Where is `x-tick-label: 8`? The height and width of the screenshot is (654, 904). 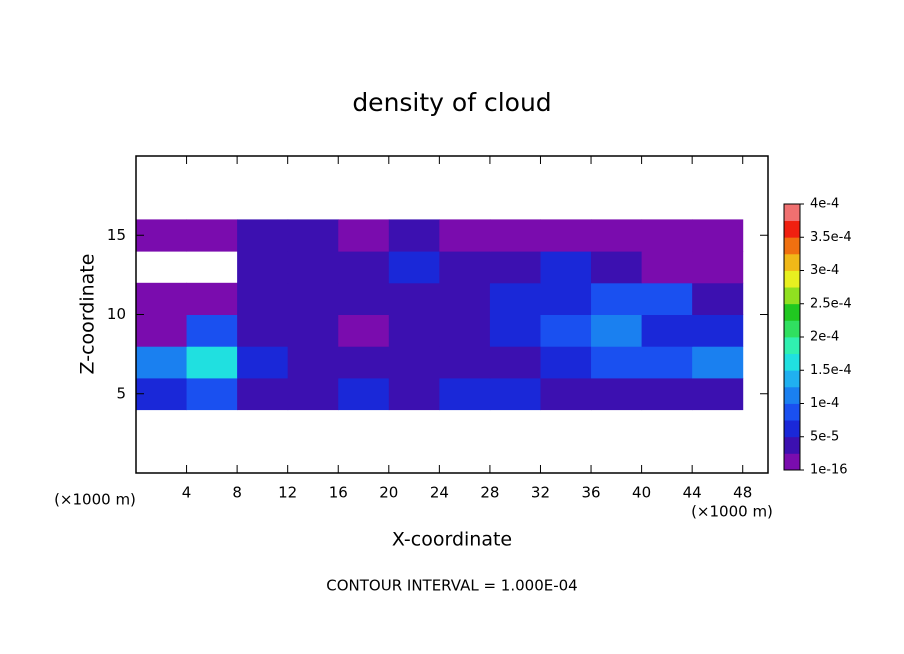
x-tick-label: 8 is located at coordinates (237, 493).